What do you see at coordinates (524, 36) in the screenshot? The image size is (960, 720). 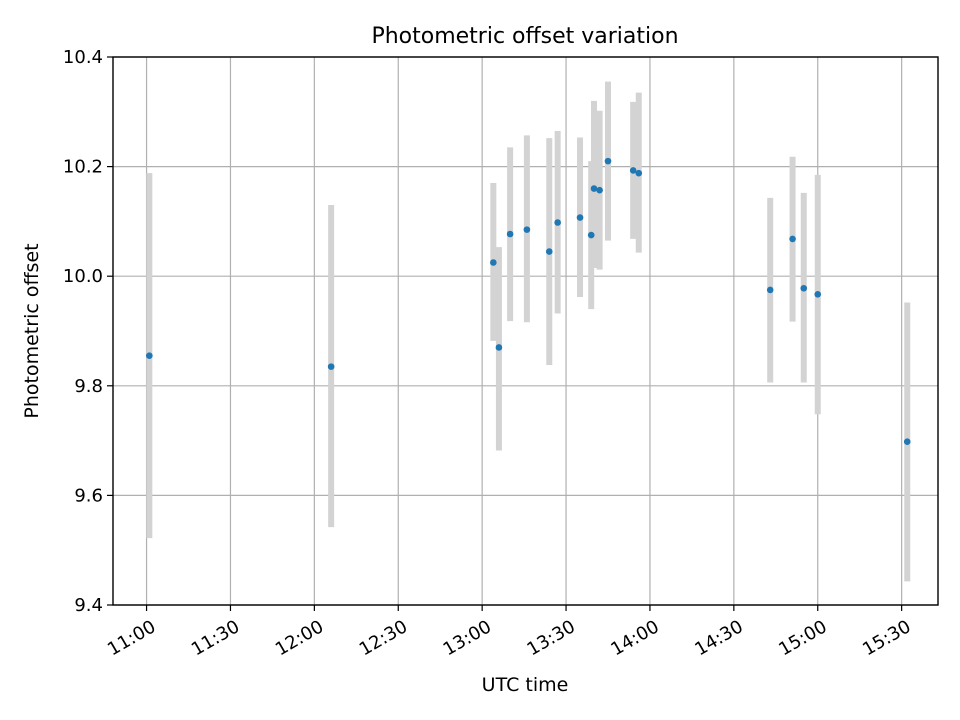 I see `chart-title: Photometric offset variation` at bounding box center [524, 36].